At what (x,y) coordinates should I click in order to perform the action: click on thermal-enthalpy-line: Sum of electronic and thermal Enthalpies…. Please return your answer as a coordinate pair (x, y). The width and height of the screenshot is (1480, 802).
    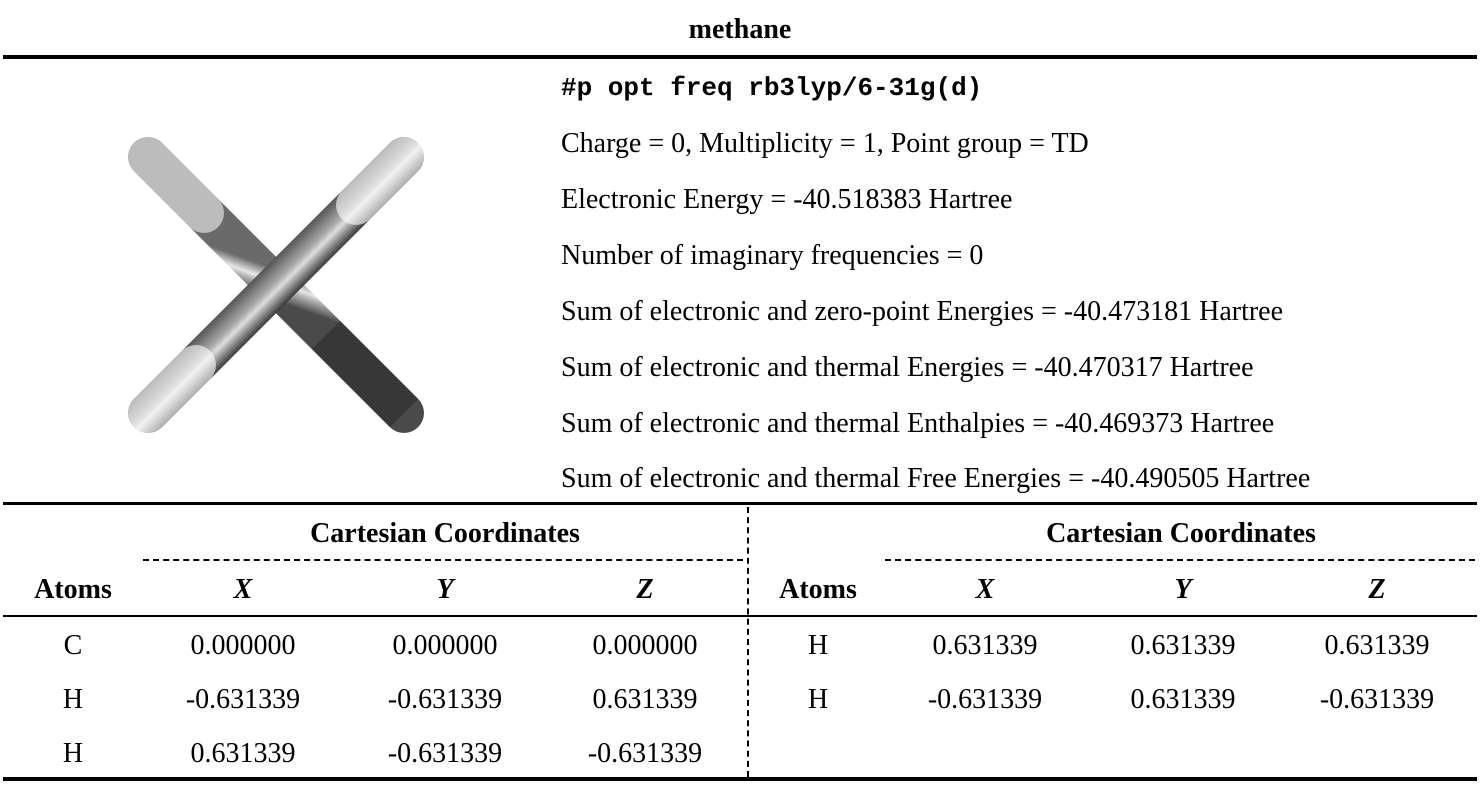
    Looking at the image, I should click on (918, 423).